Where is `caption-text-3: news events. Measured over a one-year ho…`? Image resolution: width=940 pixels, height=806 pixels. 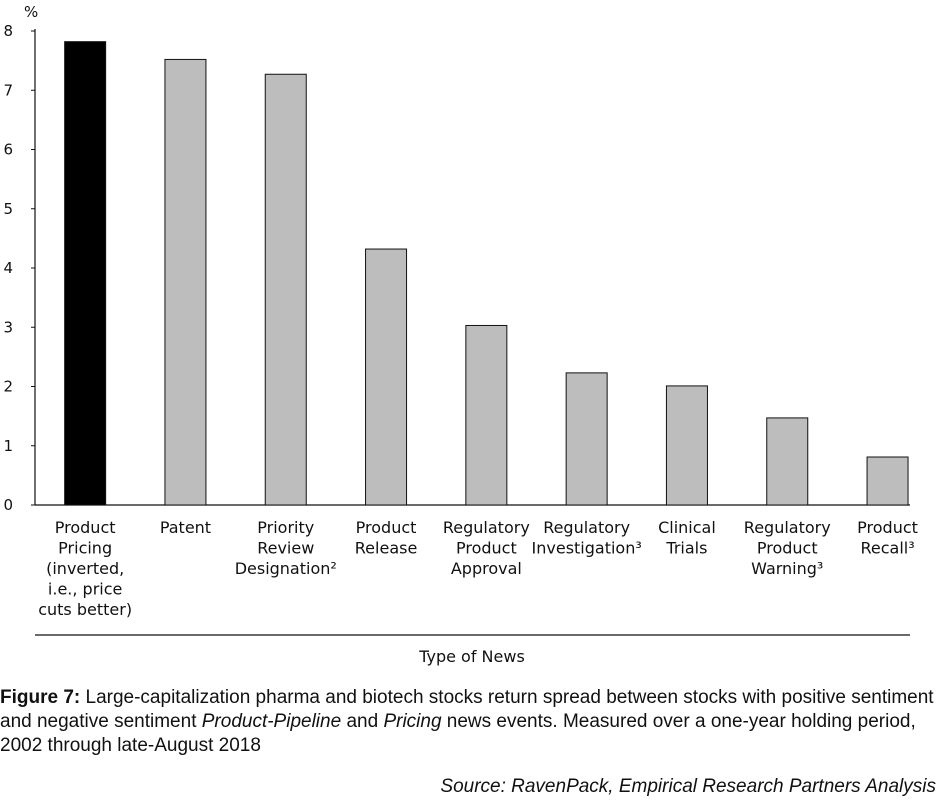 caption-text-3: news events. Measured over a one-year ho… is located at coordinates (458, 733).